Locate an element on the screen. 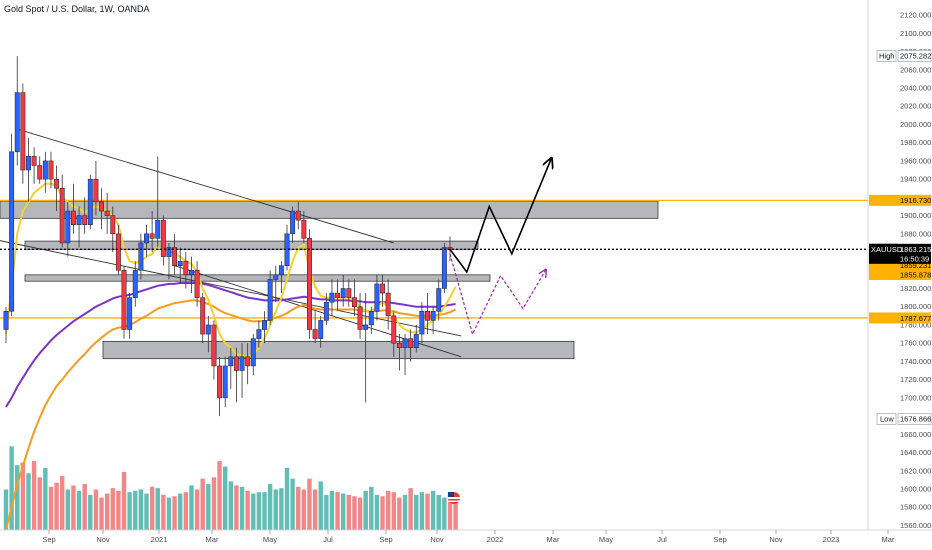 This screenshot has width=932, height=550. time-tick-label: 2021 is located at coordinates (159, 539).